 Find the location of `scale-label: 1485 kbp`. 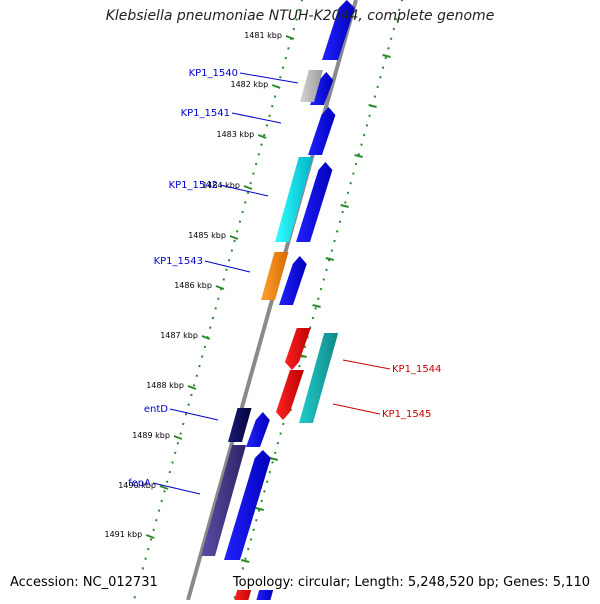

scale-label: 1485 kbp is located at coordinates (207, 235).